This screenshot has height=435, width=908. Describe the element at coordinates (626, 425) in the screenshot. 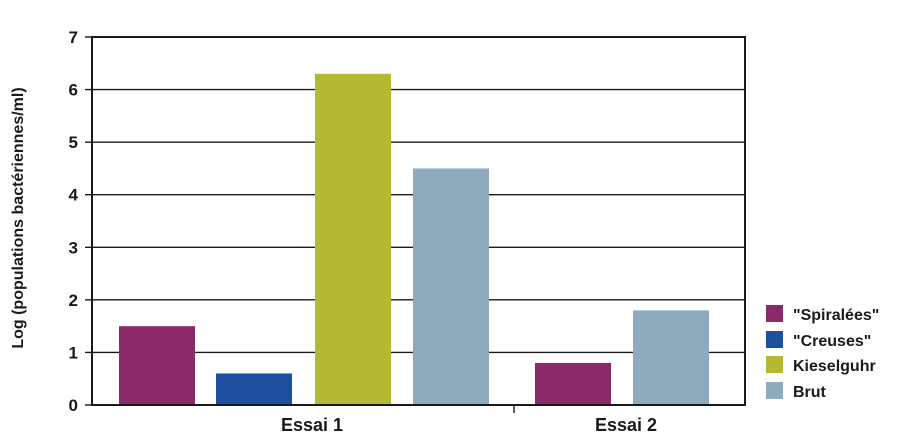

I see `x-category-label: Essai 2` at that location.